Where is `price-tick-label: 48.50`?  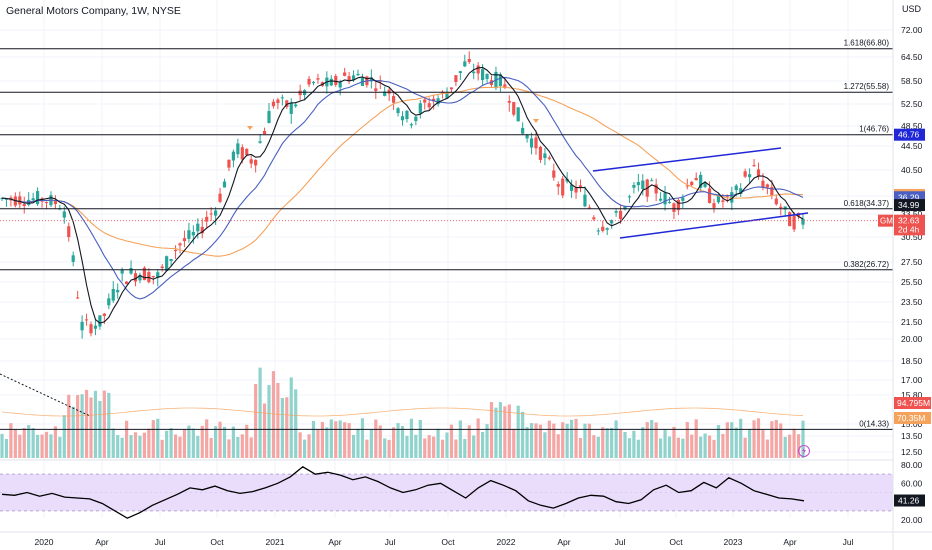
price-tick-label: 48.50 is located at coordinates (912, 126).